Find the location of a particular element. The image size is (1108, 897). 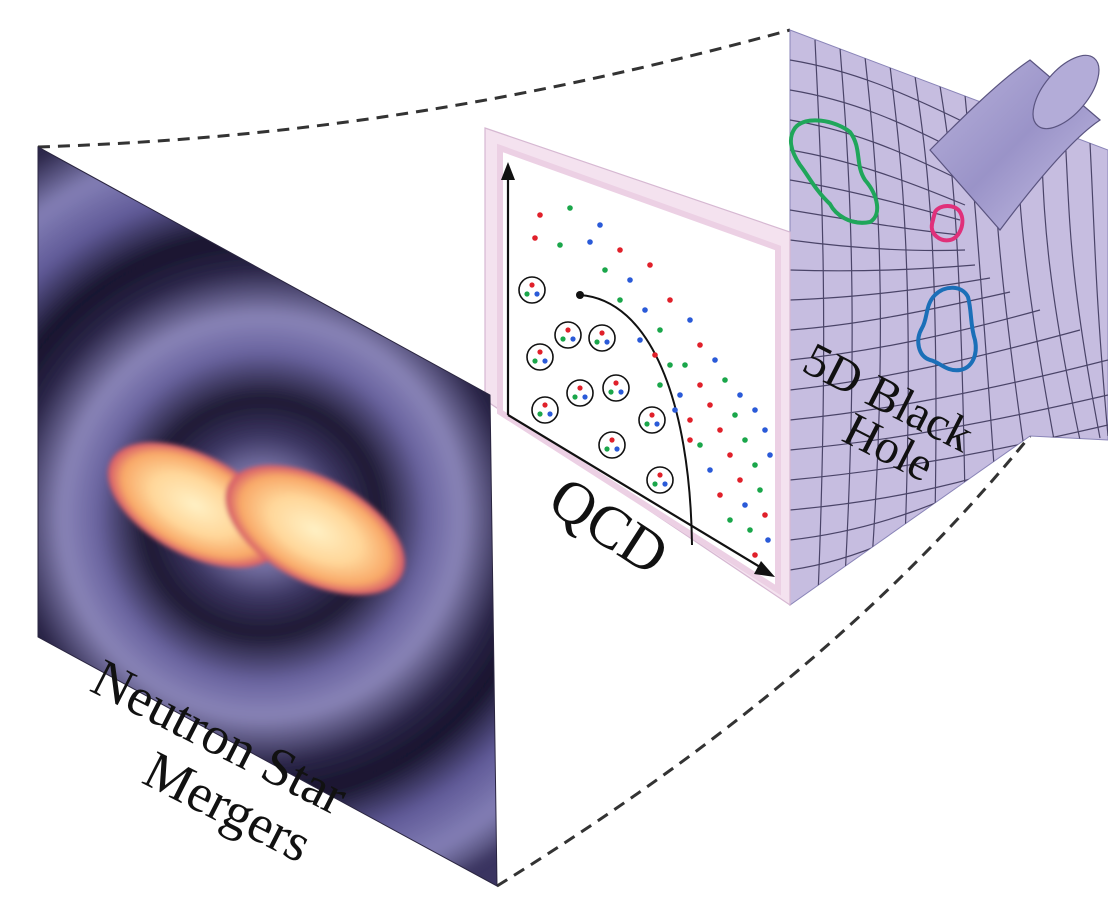

critical-point is located at coordinates (580, 295).